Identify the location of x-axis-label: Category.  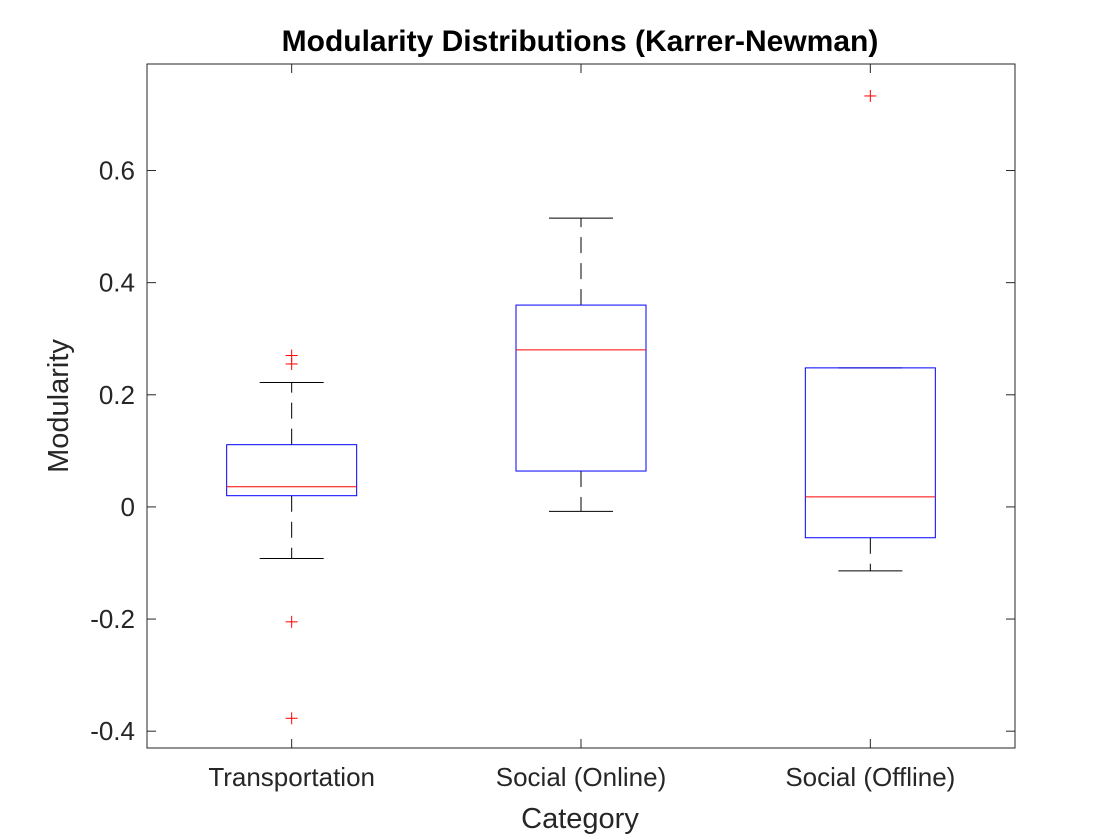
(580, 819).